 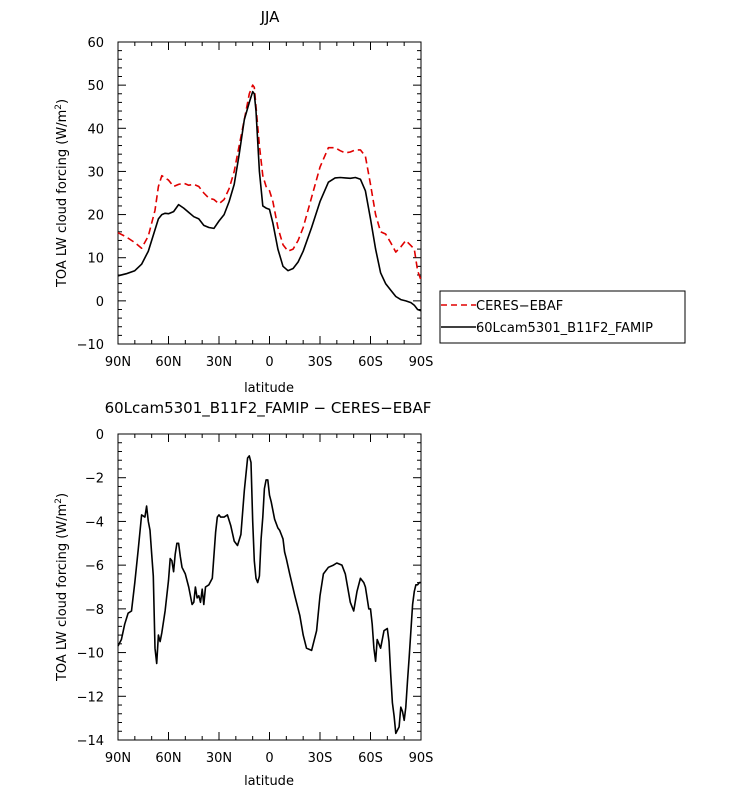 I want to click on y-tick-label: 10, so click(x=95, y=259).